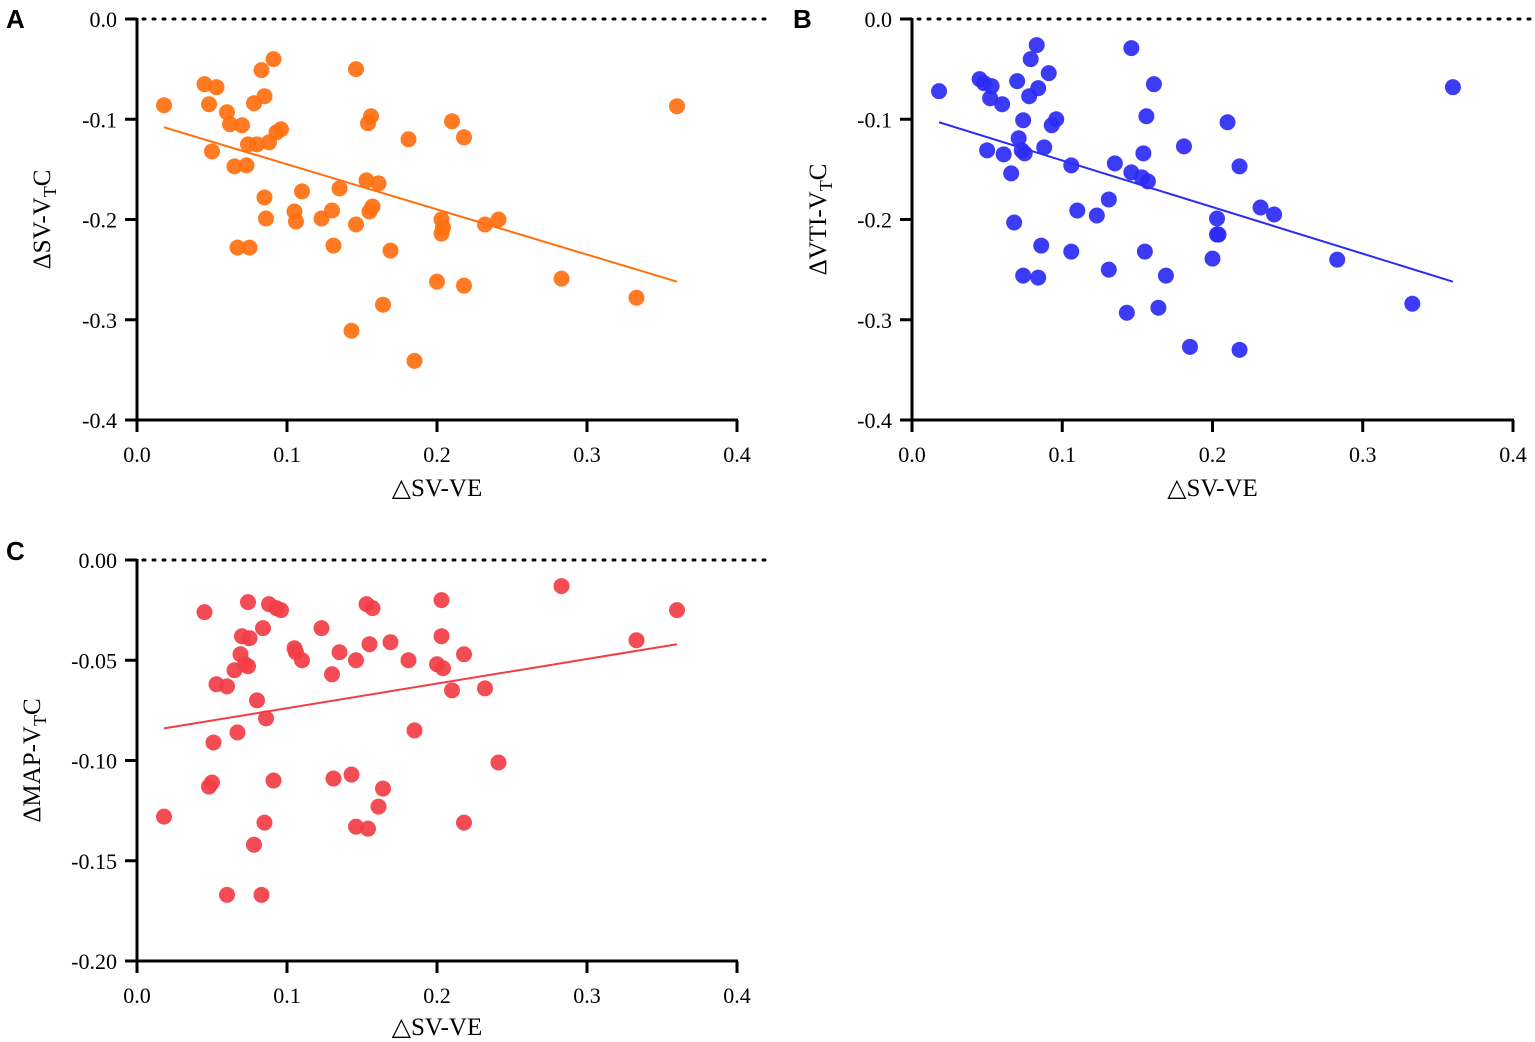  What do you see at coordinates (879, 19) in the screenshot?
I see `panel-b-y-tick-label: 0.0` at bounding box center [879, 19].